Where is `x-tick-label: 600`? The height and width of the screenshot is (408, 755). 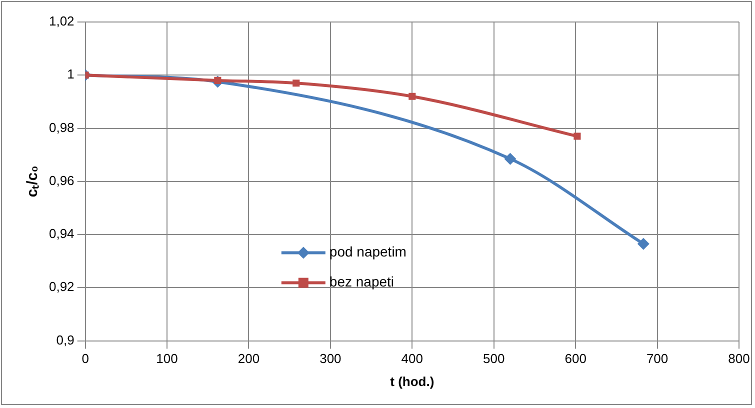 x-tick-label: 600 is located at coordinates (575, 358).